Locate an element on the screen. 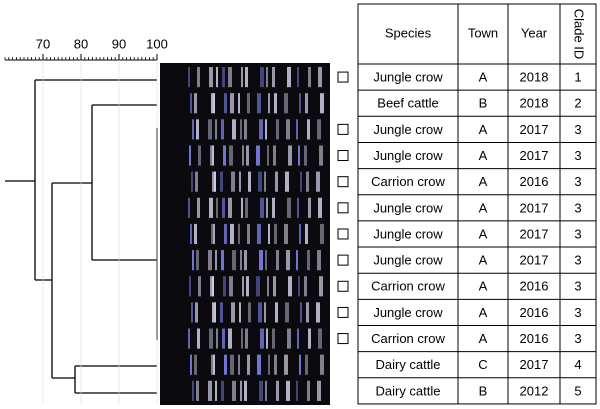  cell: Dairy cattle is located at coordinates (407, 390).